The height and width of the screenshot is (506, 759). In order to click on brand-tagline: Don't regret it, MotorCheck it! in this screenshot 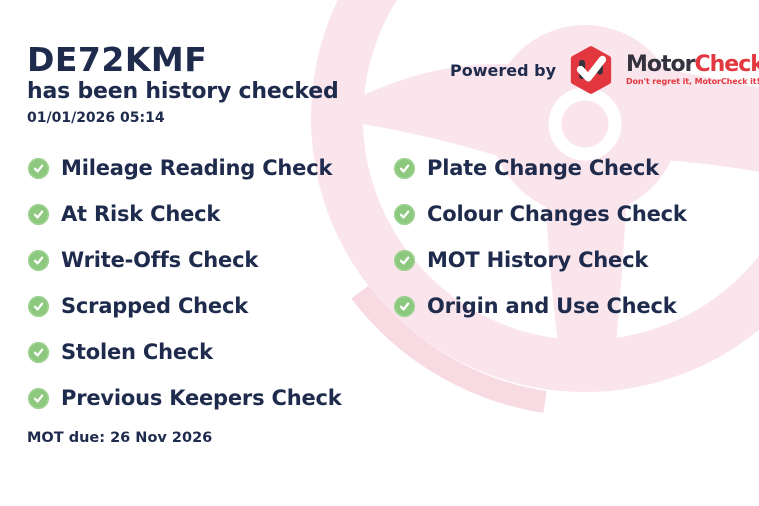, I will do `click(692, 82)`.